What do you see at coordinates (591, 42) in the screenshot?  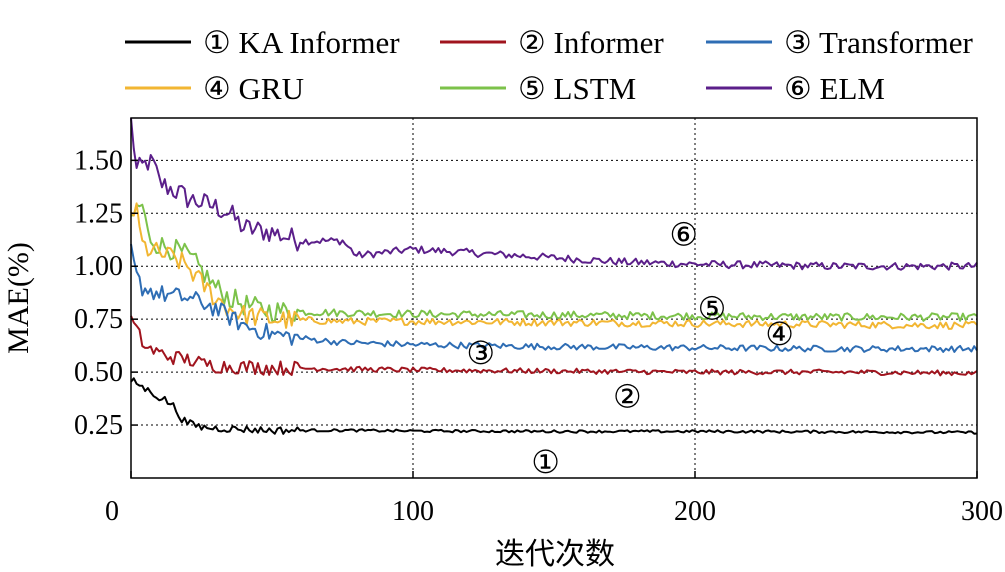 I see `legend-label-2: ② Informer` at bounding box center [591, 42].